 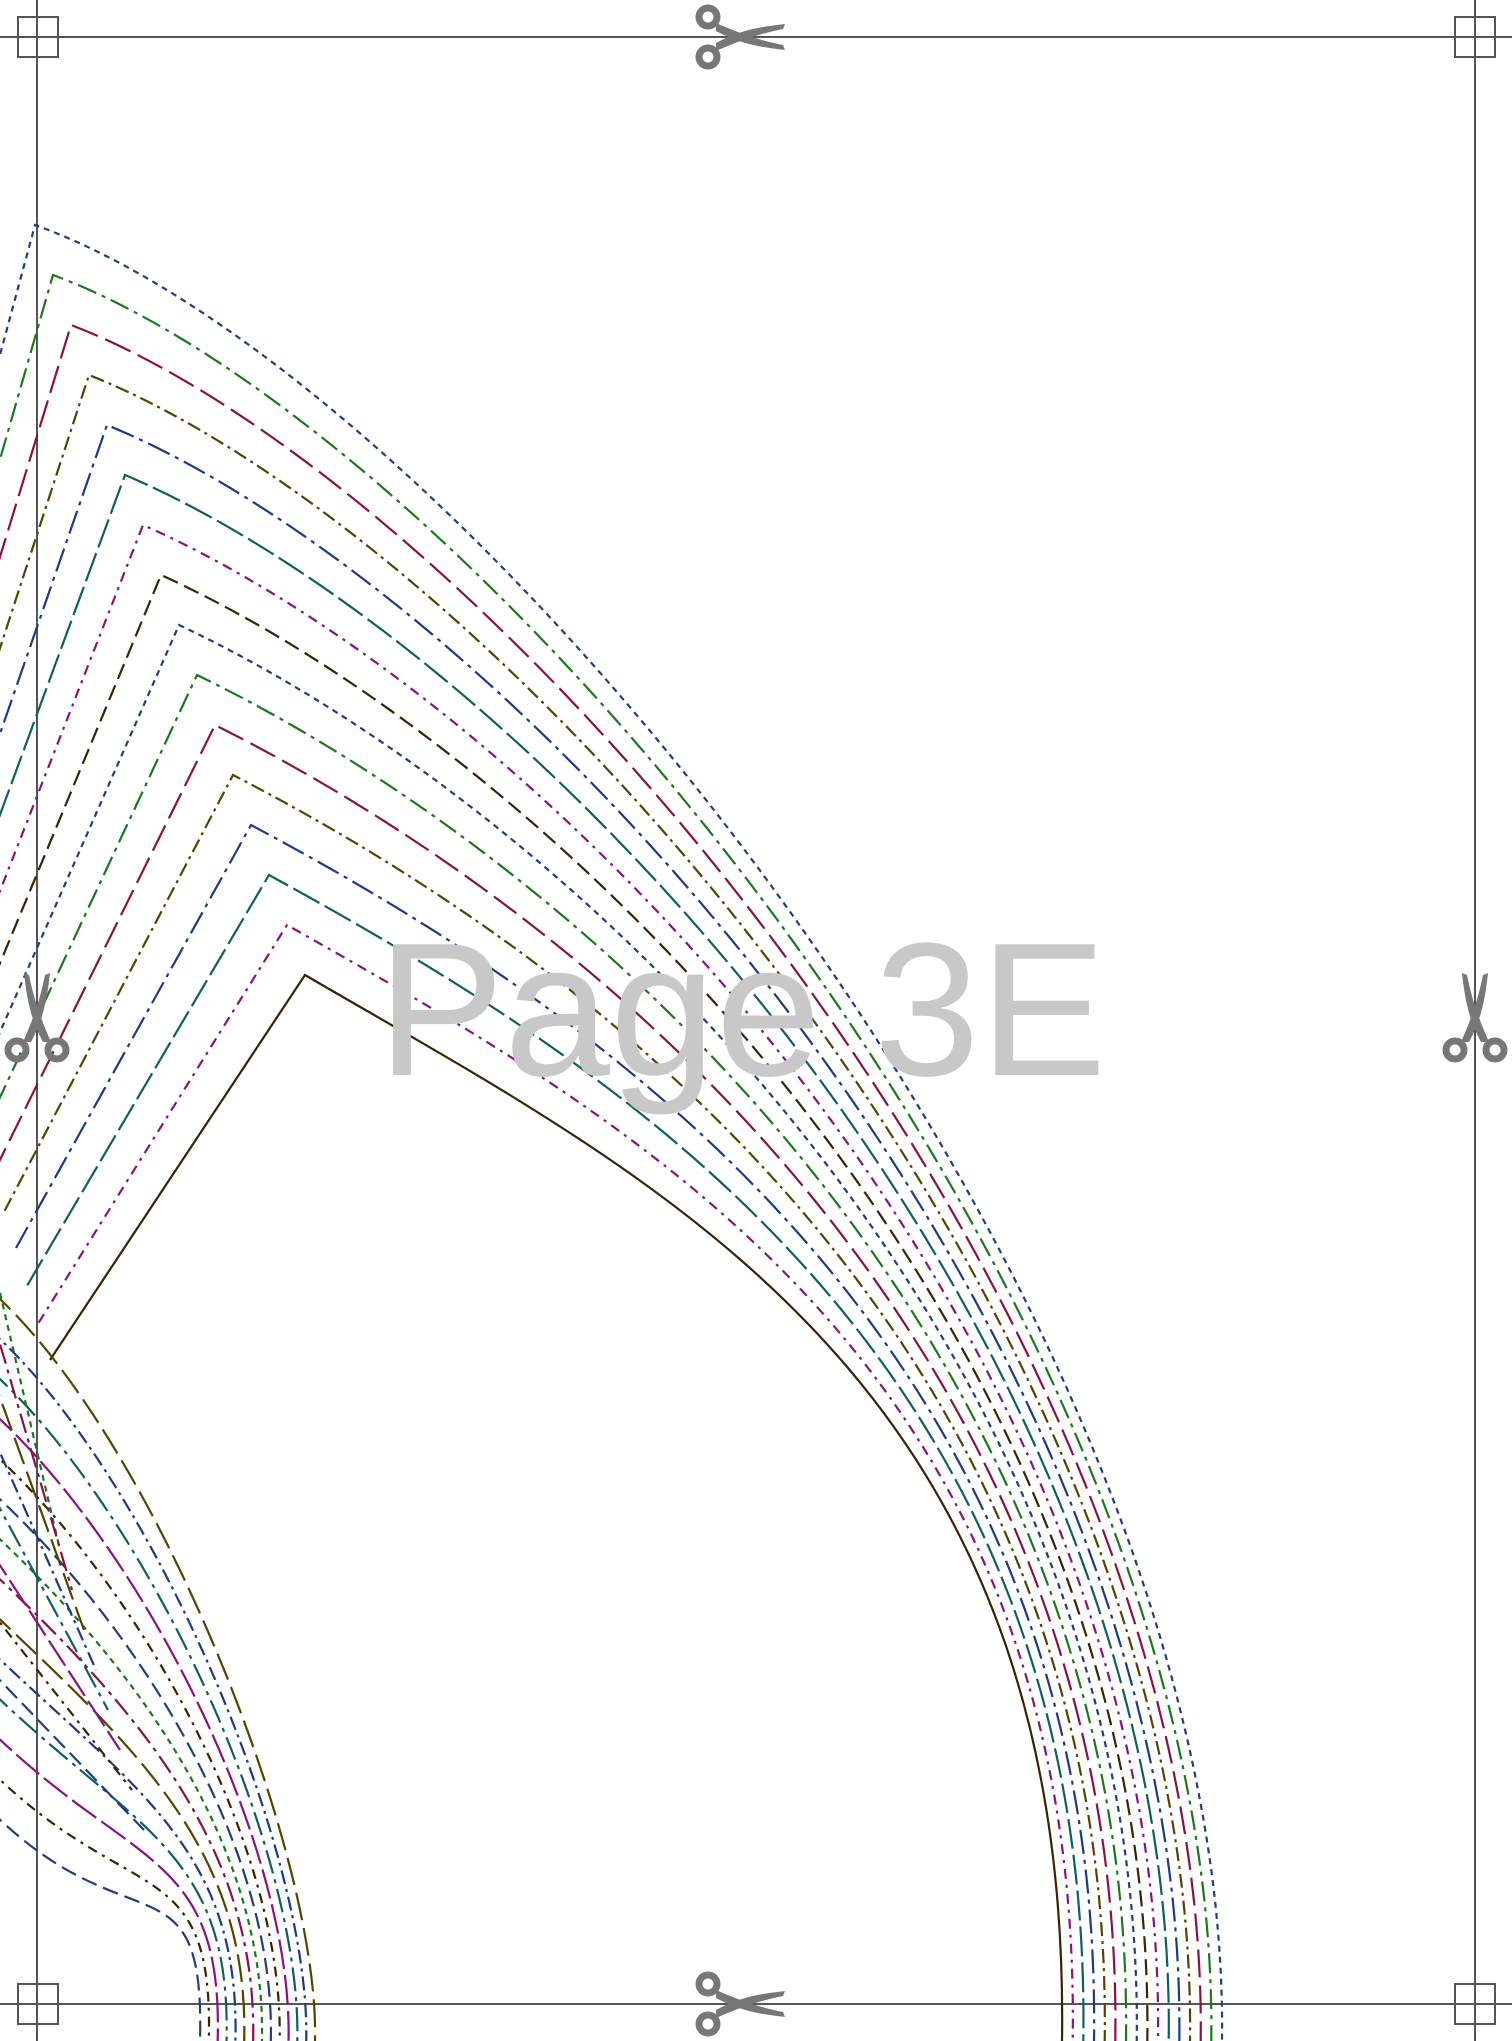 I want to click on registration-mark-bottom-right, so click(x=1475, y=2004).